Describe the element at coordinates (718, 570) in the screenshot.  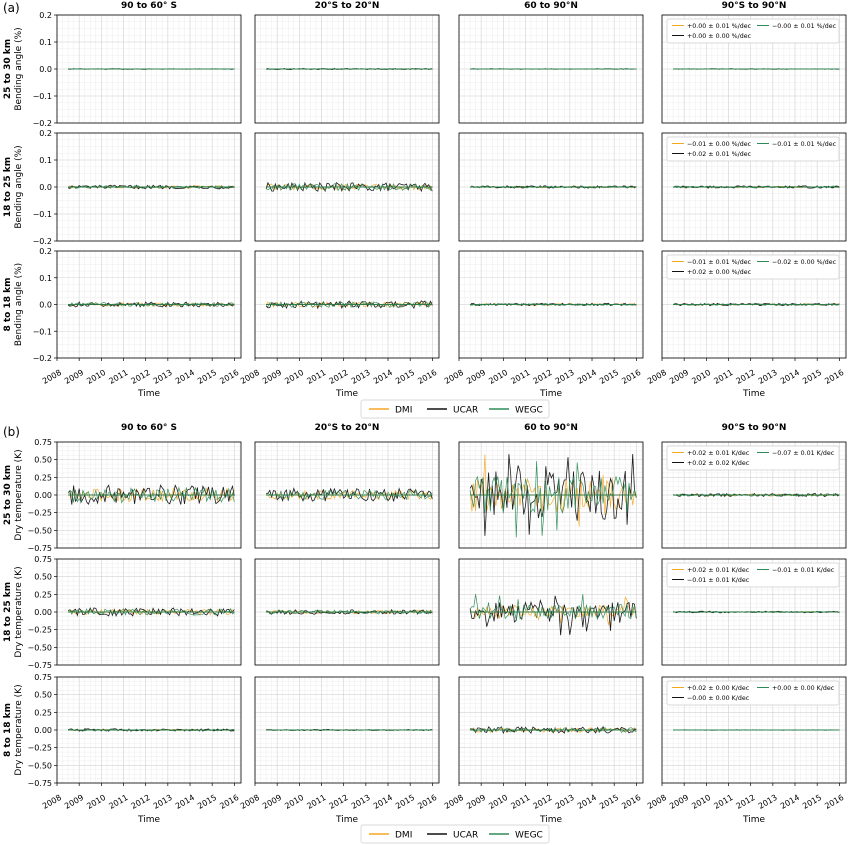
I see `trend-value: +0.02 ± 0.01 K/dec` at that location.